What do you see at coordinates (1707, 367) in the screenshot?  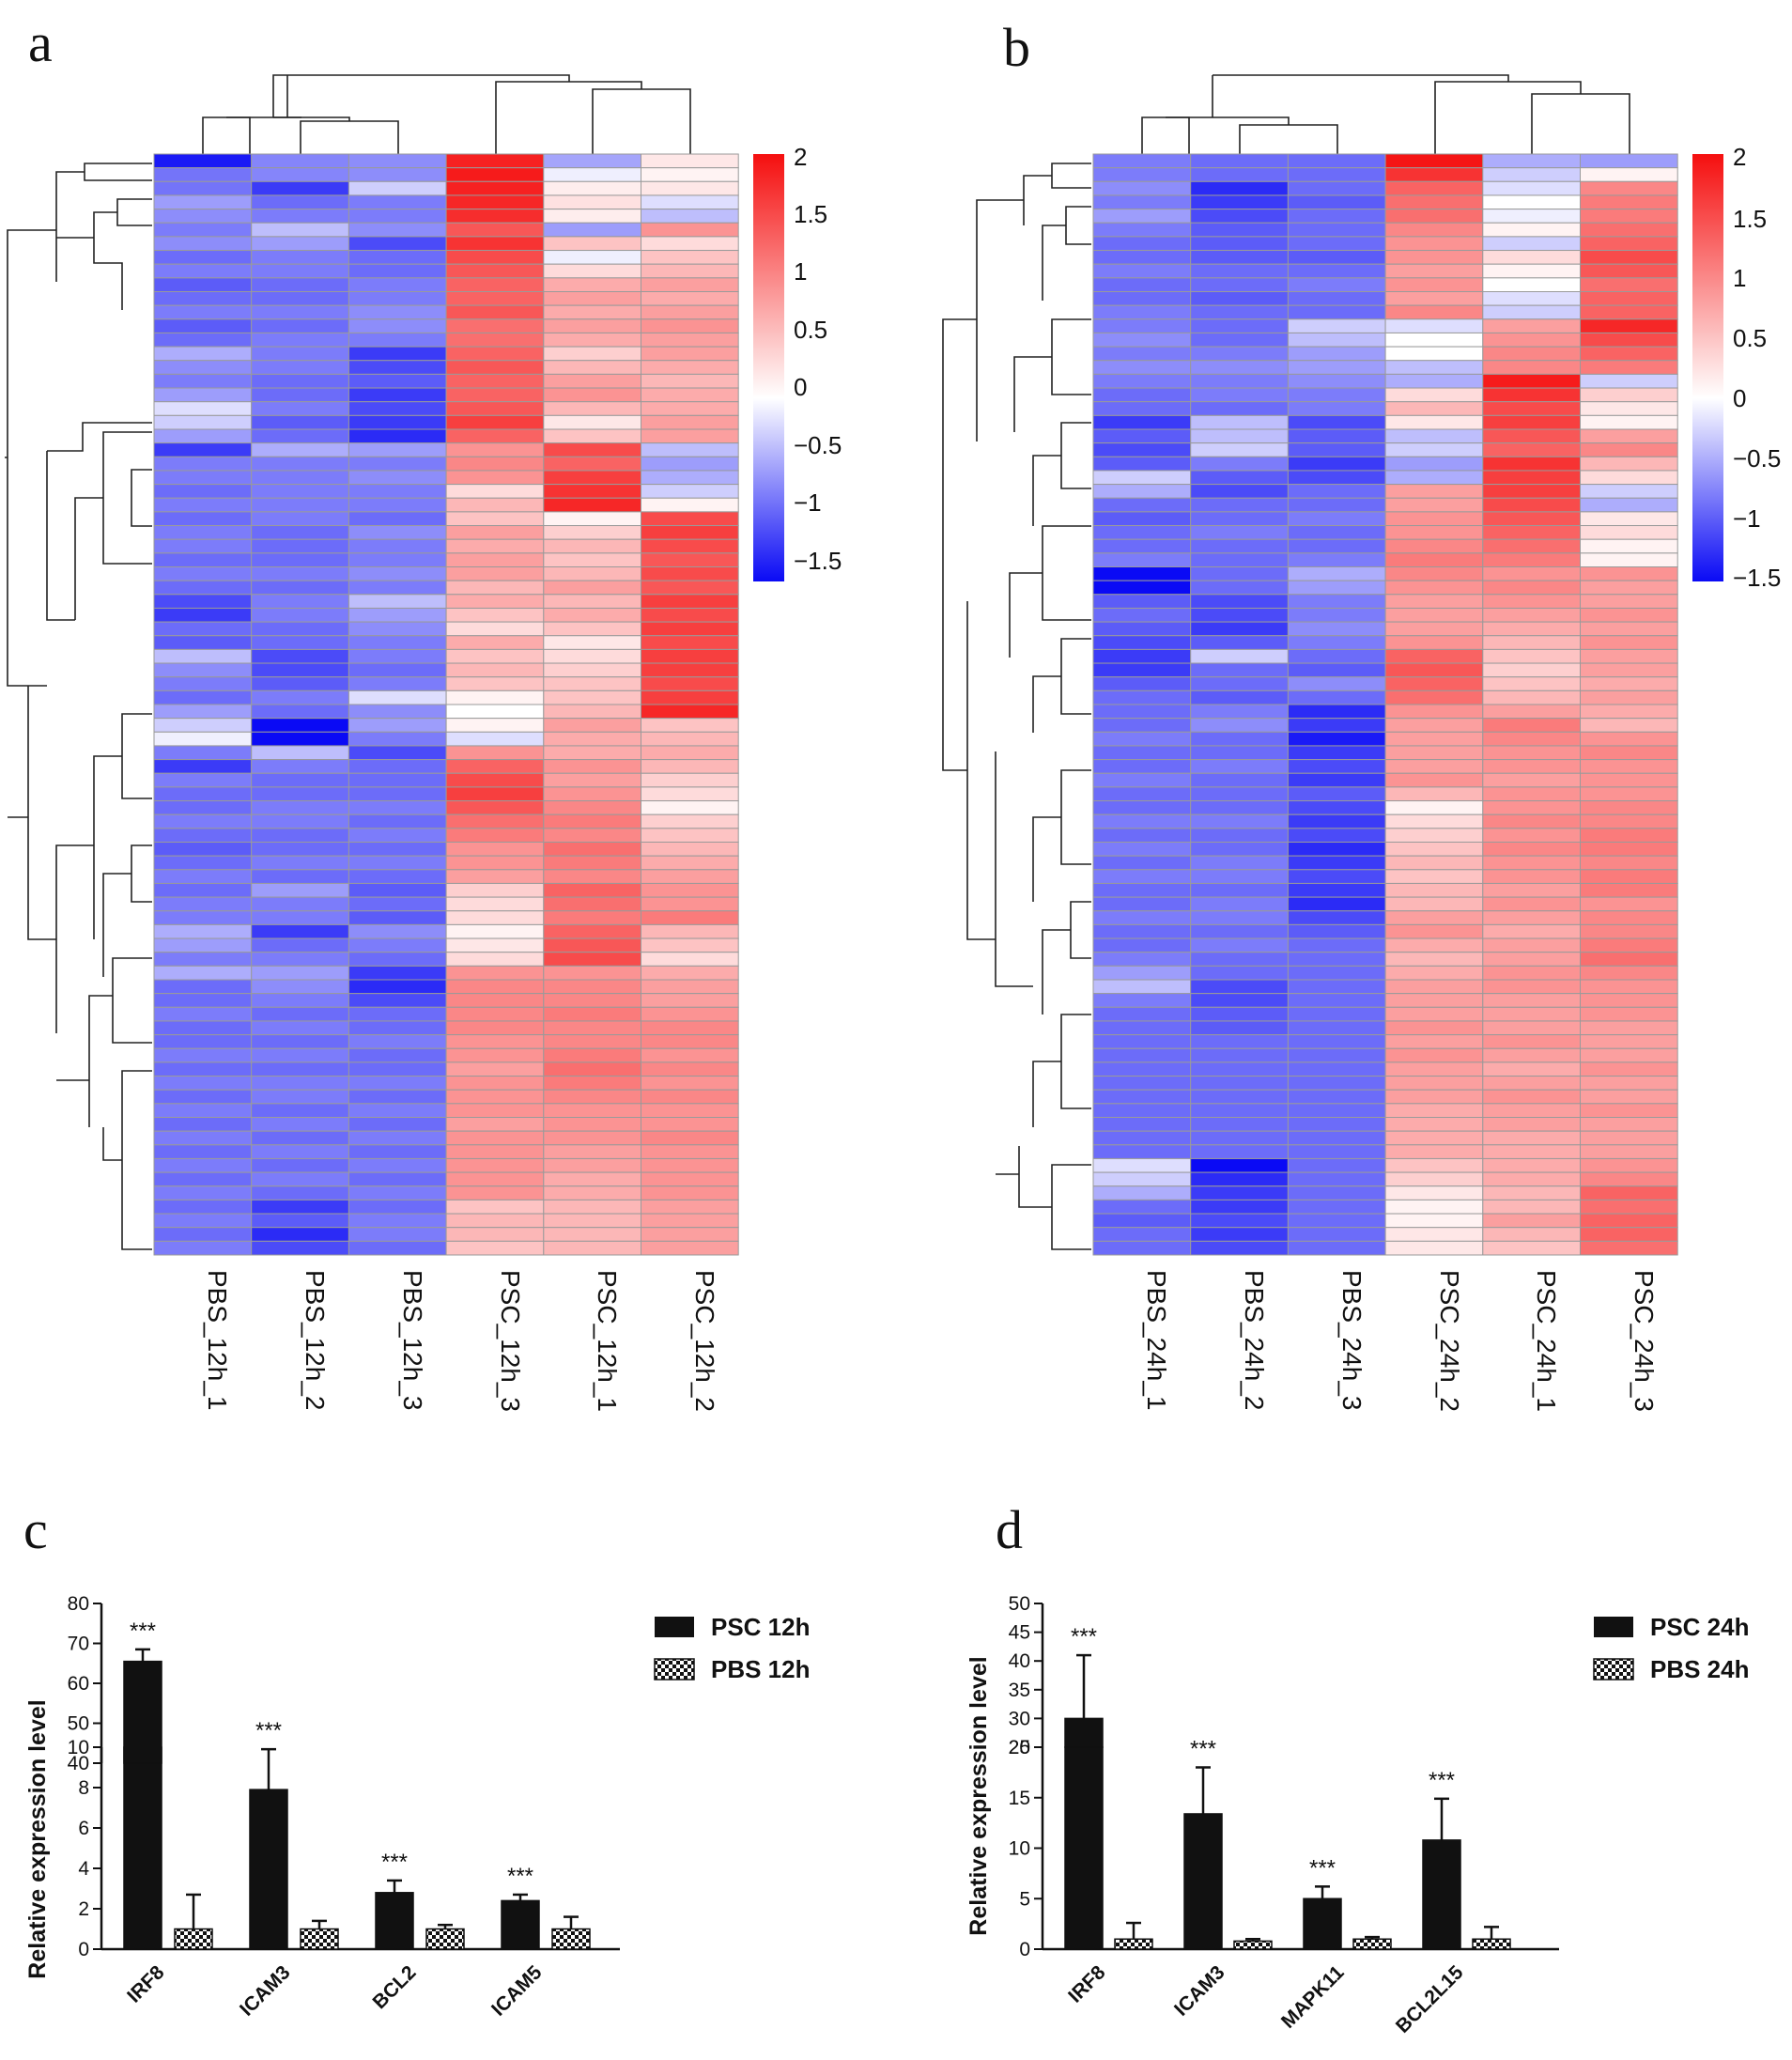 I see `colorbar-gradient-b` at bounding box center [1707, 367].